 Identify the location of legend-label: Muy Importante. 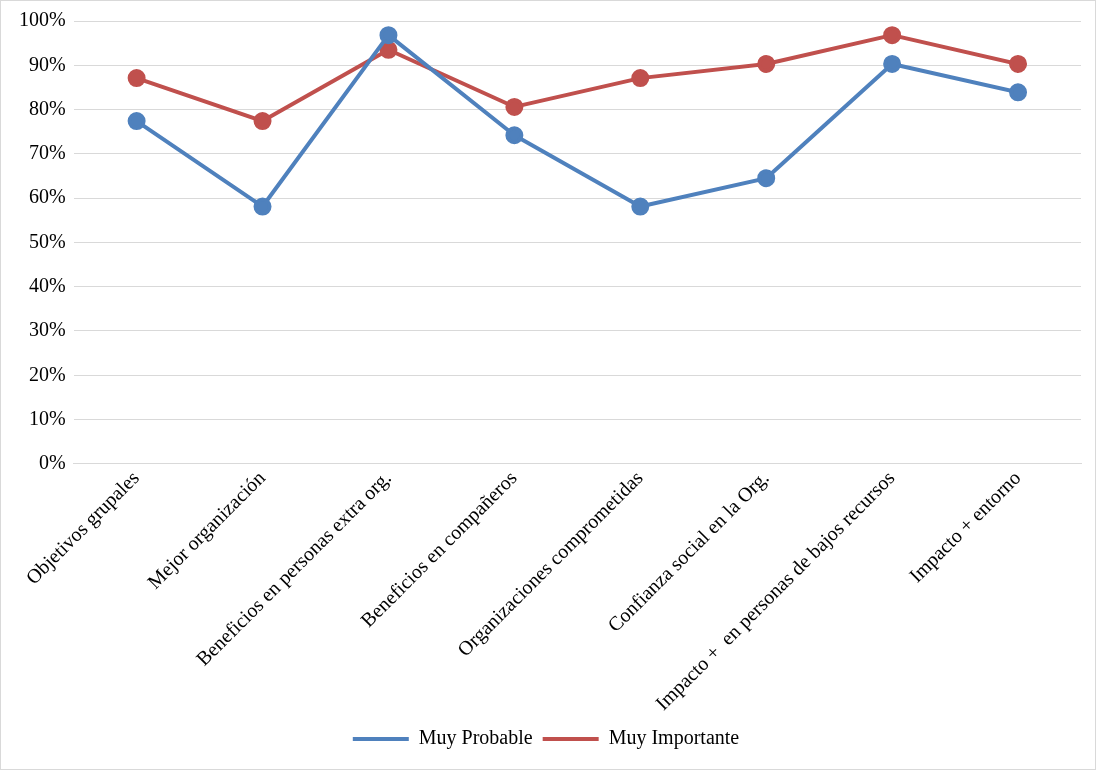
(674, 738).